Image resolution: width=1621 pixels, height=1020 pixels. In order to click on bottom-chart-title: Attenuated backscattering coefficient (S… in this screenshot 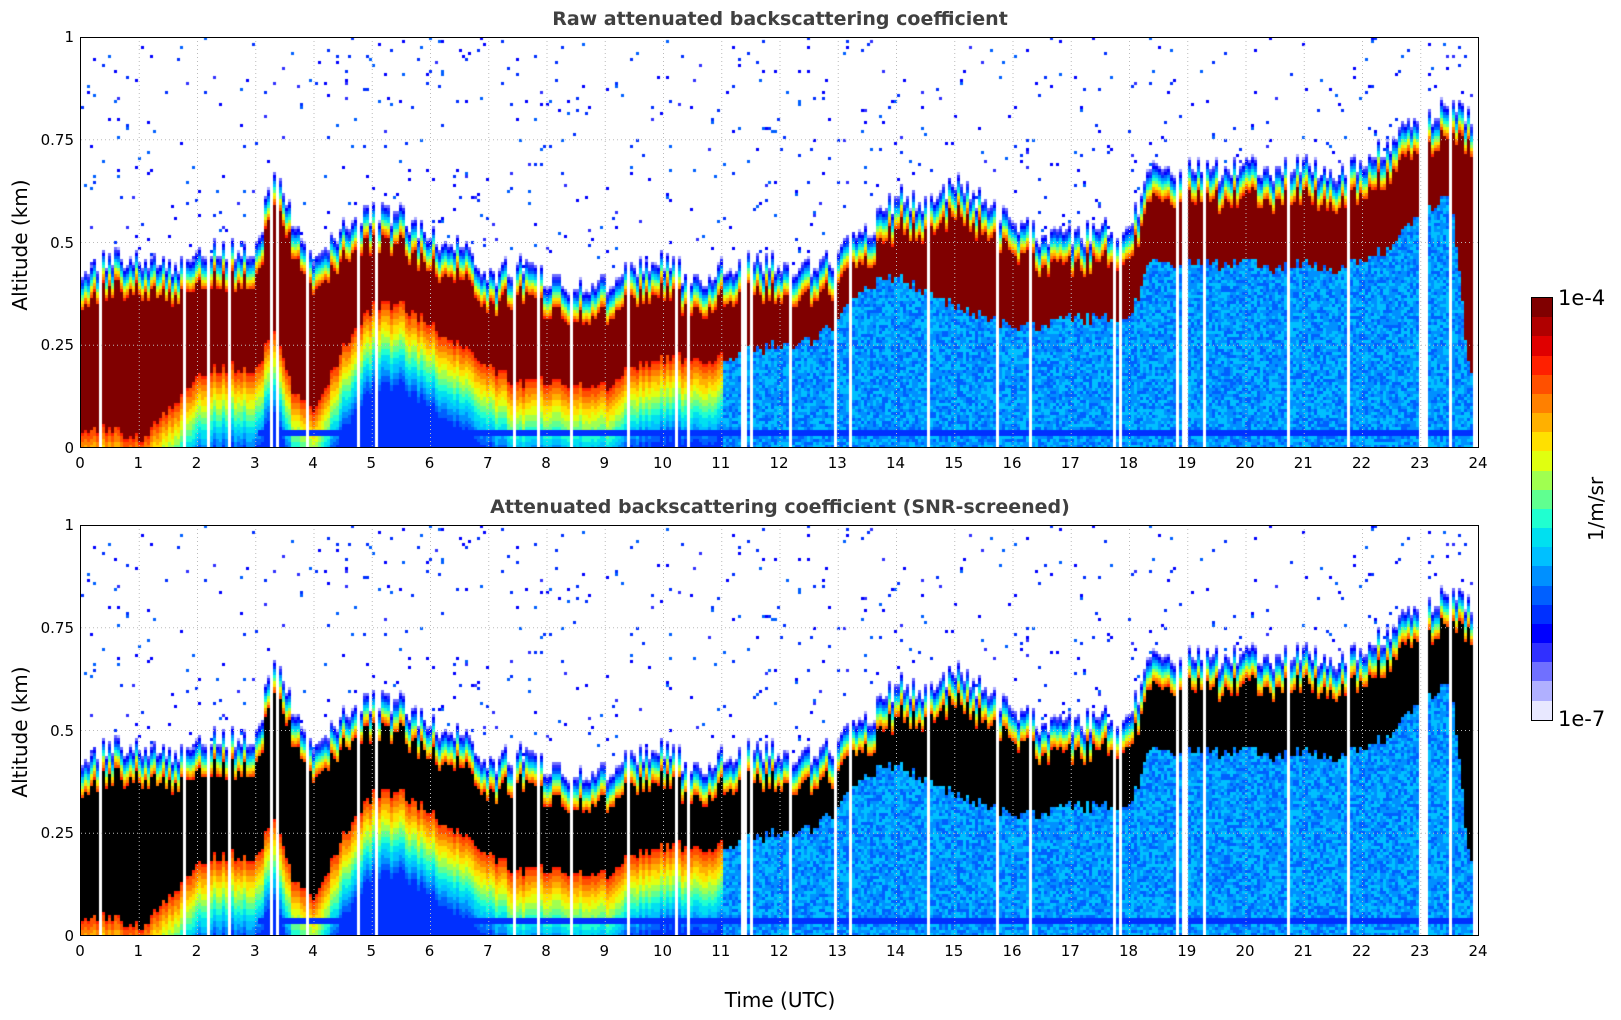, I will do `click(780, 507)`.